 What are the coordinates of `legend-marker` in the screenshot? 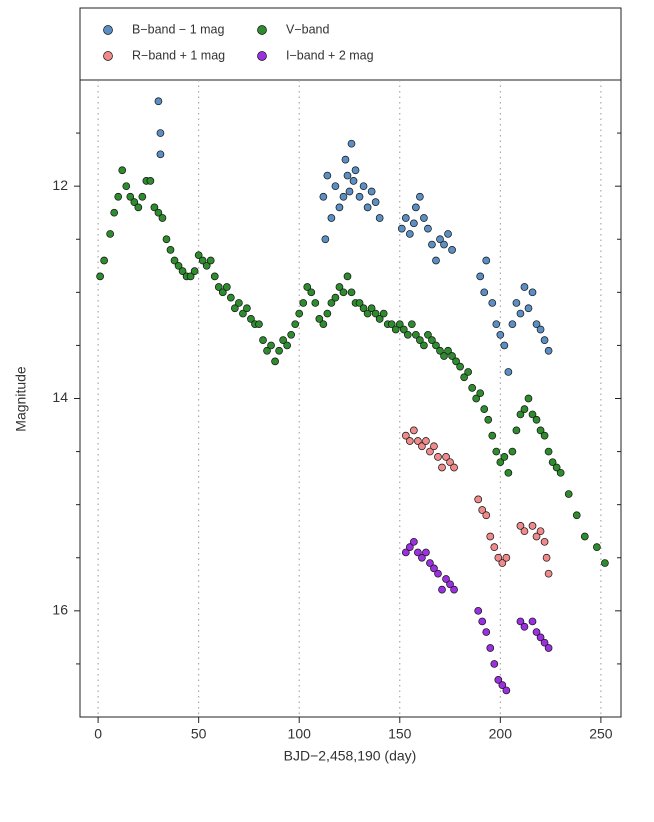 It's located at (108, 56).